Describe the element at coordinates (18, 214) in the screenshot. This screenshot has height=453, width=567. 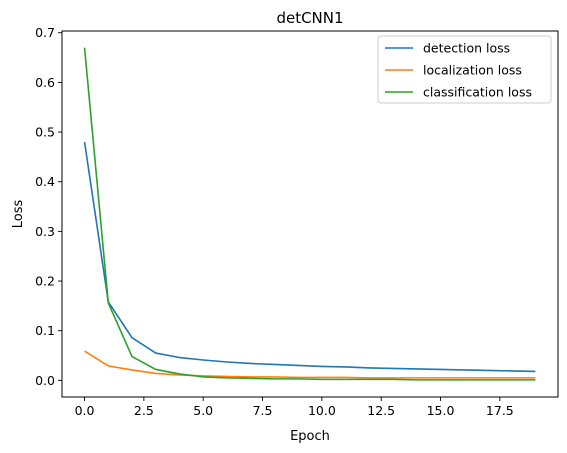
I see `y-axis-title: Loss` at that location.